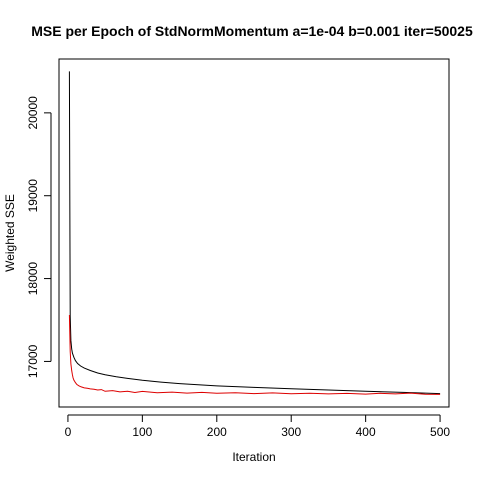 The width and height of the screenshot is (480, 480). I want to click on x-tick-label: 100, so click(142, 432).